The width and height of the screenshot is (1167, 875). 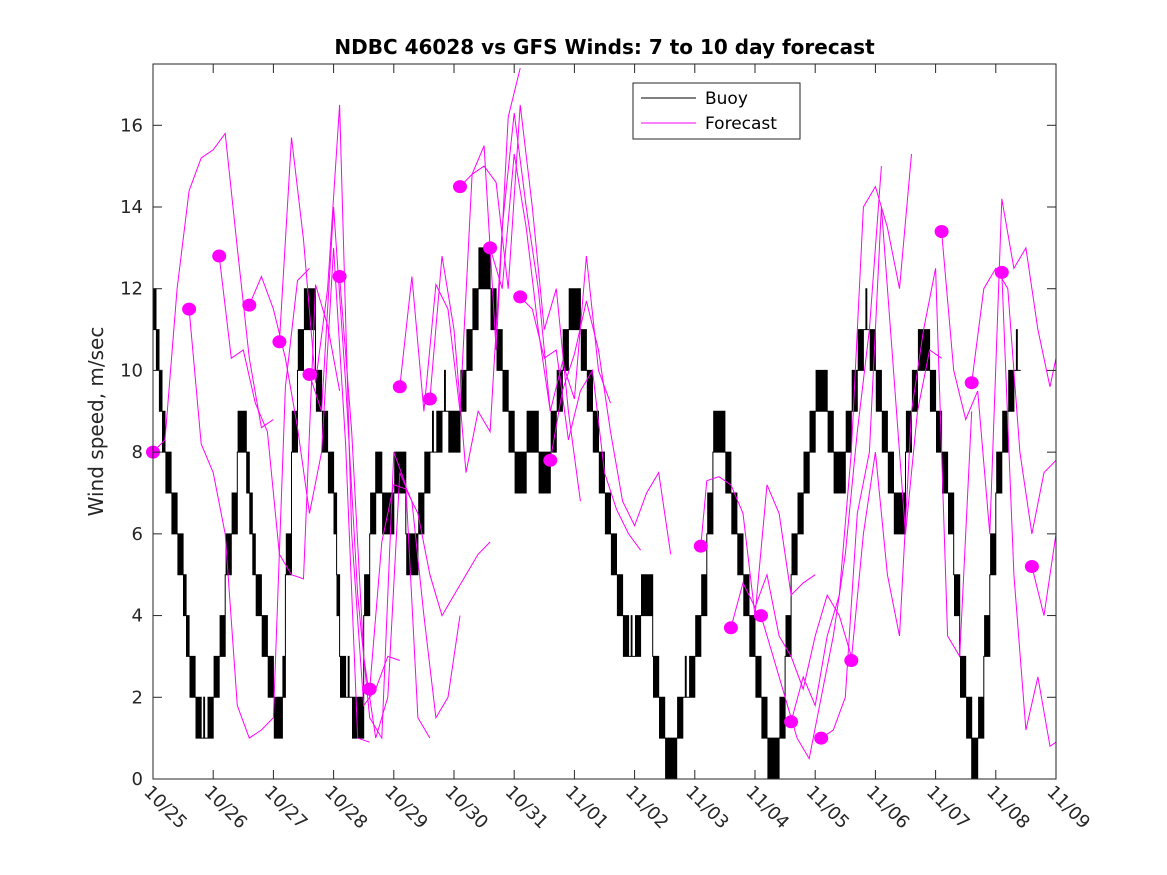 I want to click on legend-box, so click(x=716, y=111).